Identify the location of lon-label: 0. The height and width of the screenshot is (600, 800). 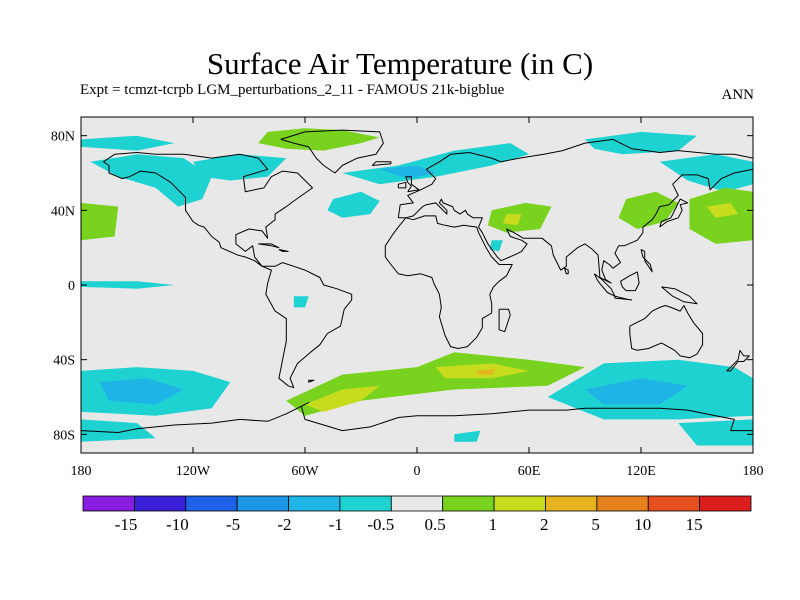
(417, 471).